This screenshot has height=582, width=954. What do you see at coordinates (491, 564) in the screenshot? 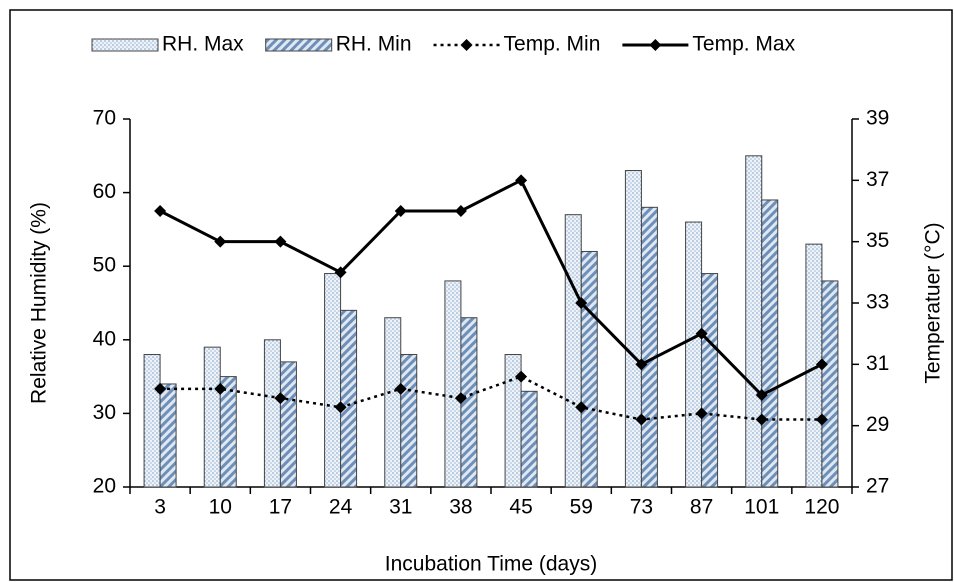
I see `x-axis-title: Incubation Time (days)` at bounding box center [491, 564].